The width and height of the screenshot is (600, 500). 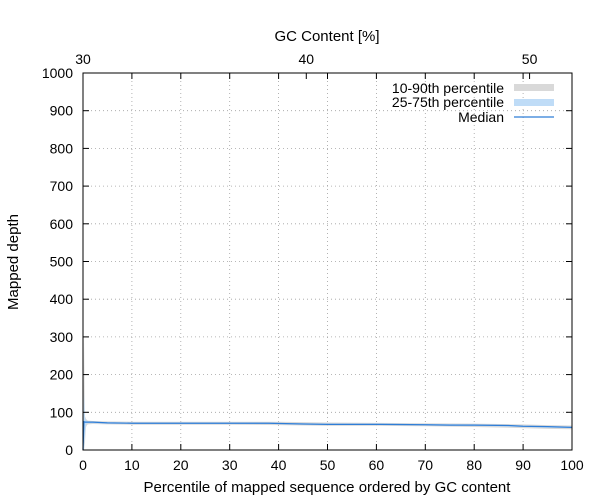 What do you see at coordinates (326, 36) in the screenshot?
I see `top-axis-title: GC Content [%]` at bounding box center [326, 36].